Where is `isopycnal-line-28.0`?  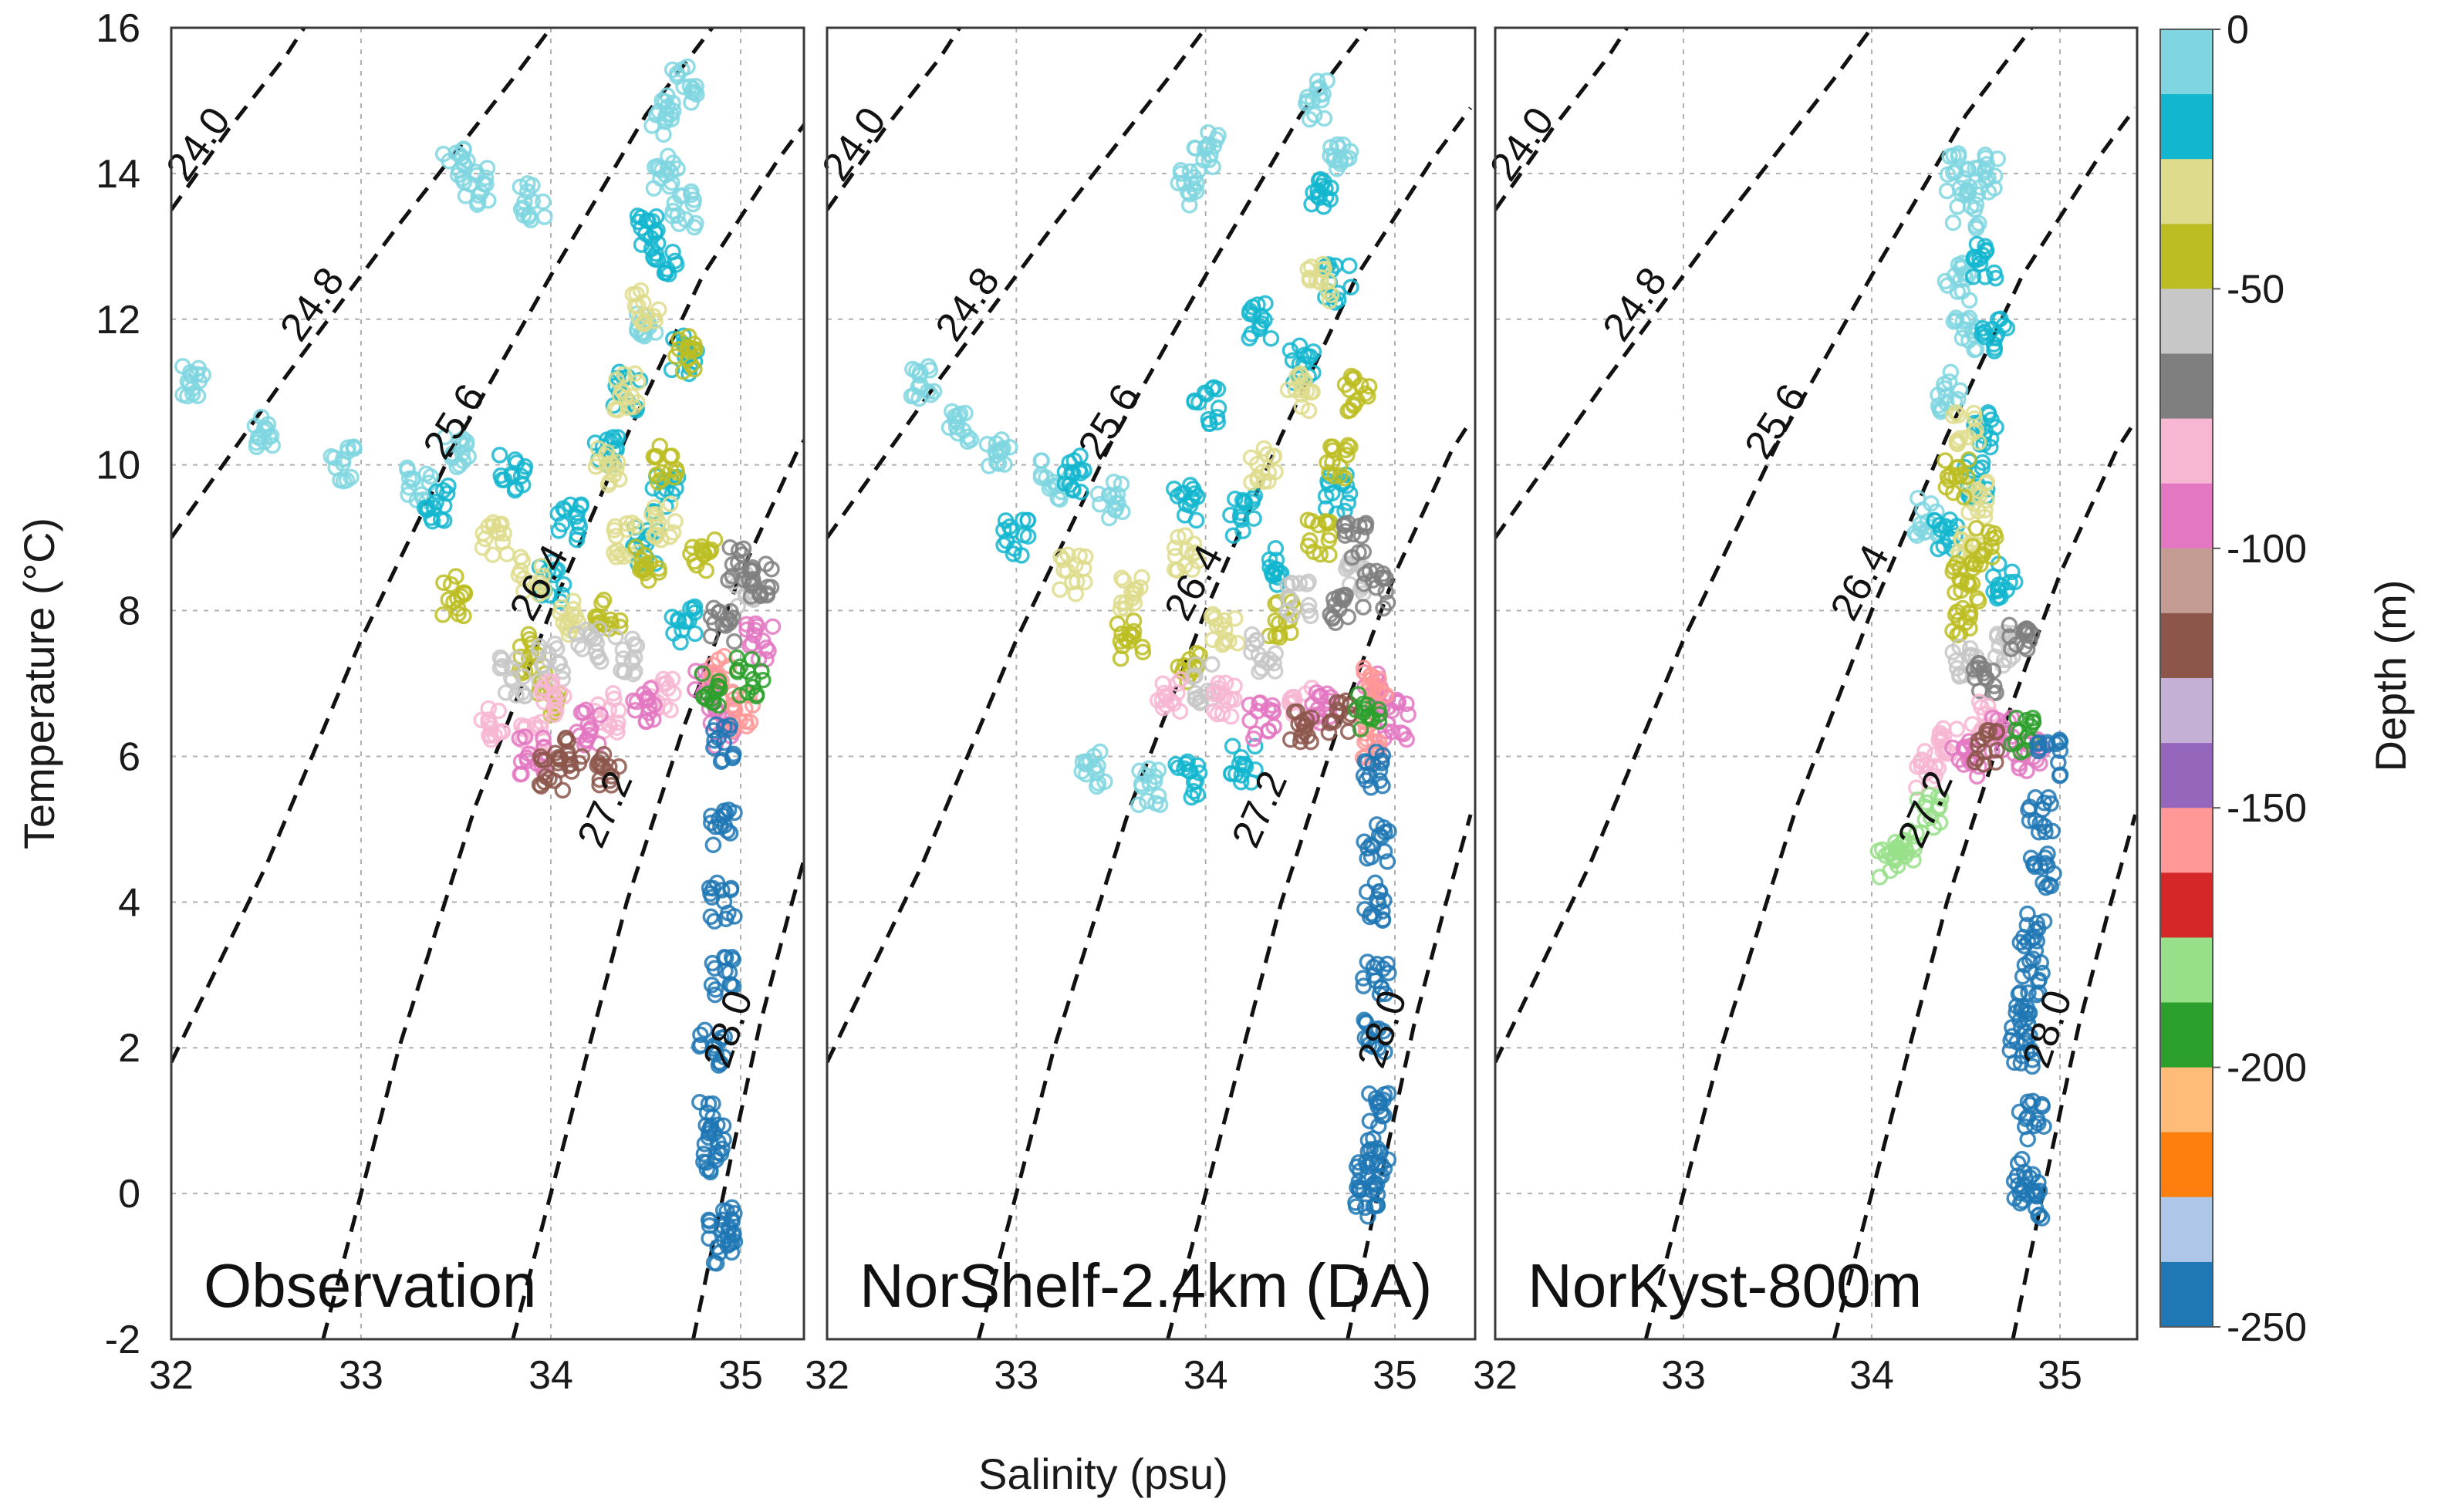 isopycnal-line-28.0 is located at coordinates (747, 1095).